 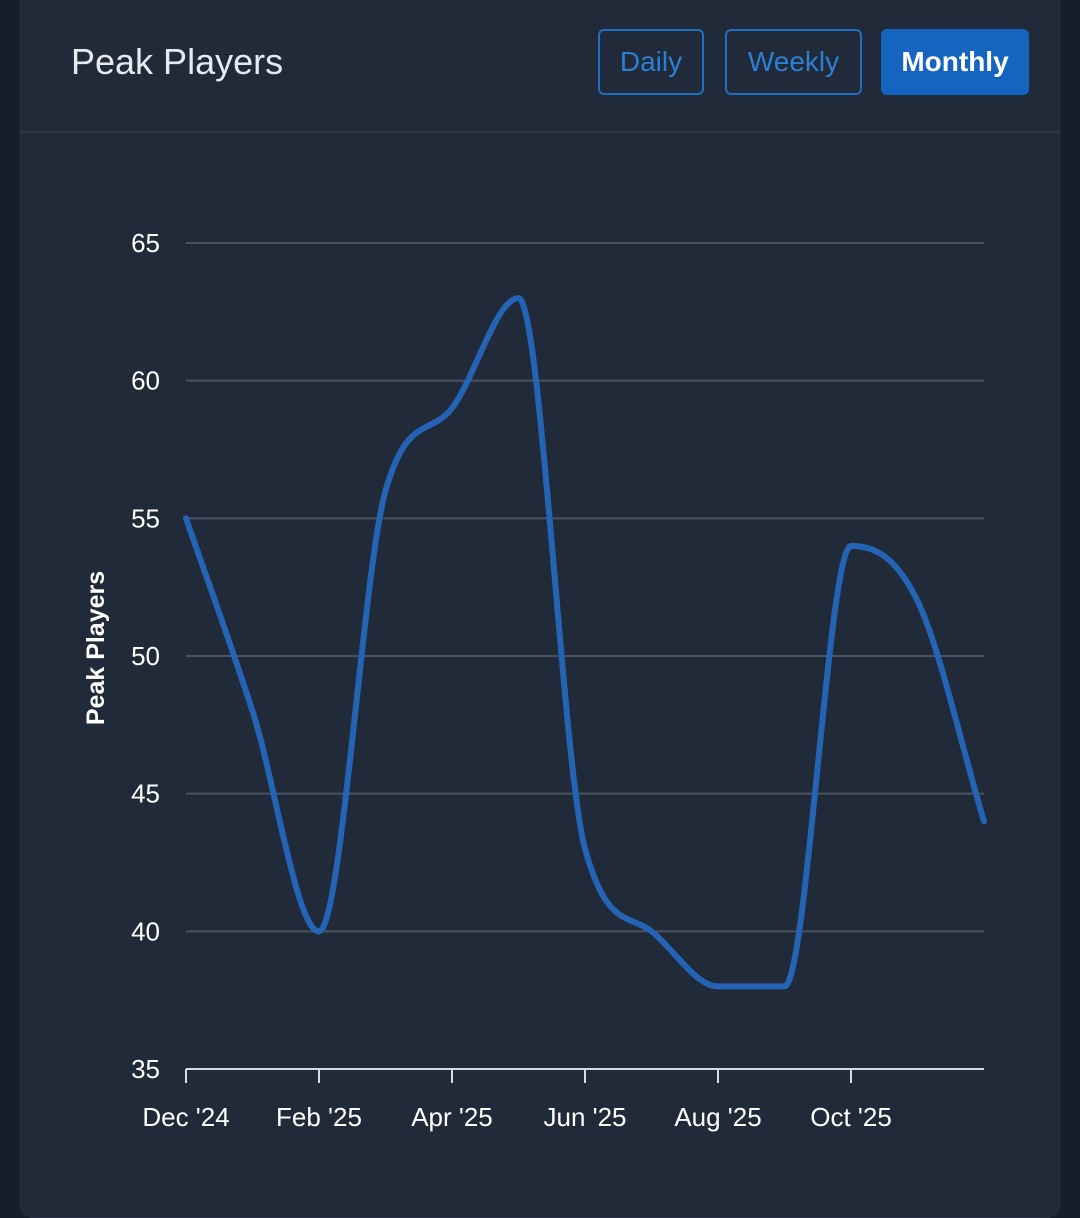 I want to click on x-tick-label: Apr '25, so click(x=452, y=1117).